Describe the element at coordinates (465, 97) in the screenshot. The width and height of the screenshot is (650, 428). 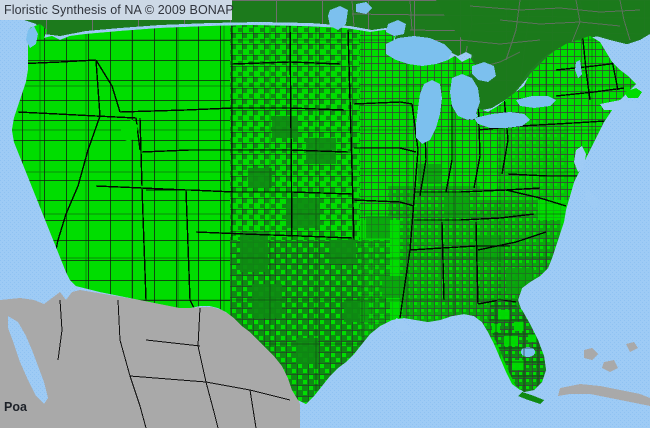
I see `lake-huron` at that location.